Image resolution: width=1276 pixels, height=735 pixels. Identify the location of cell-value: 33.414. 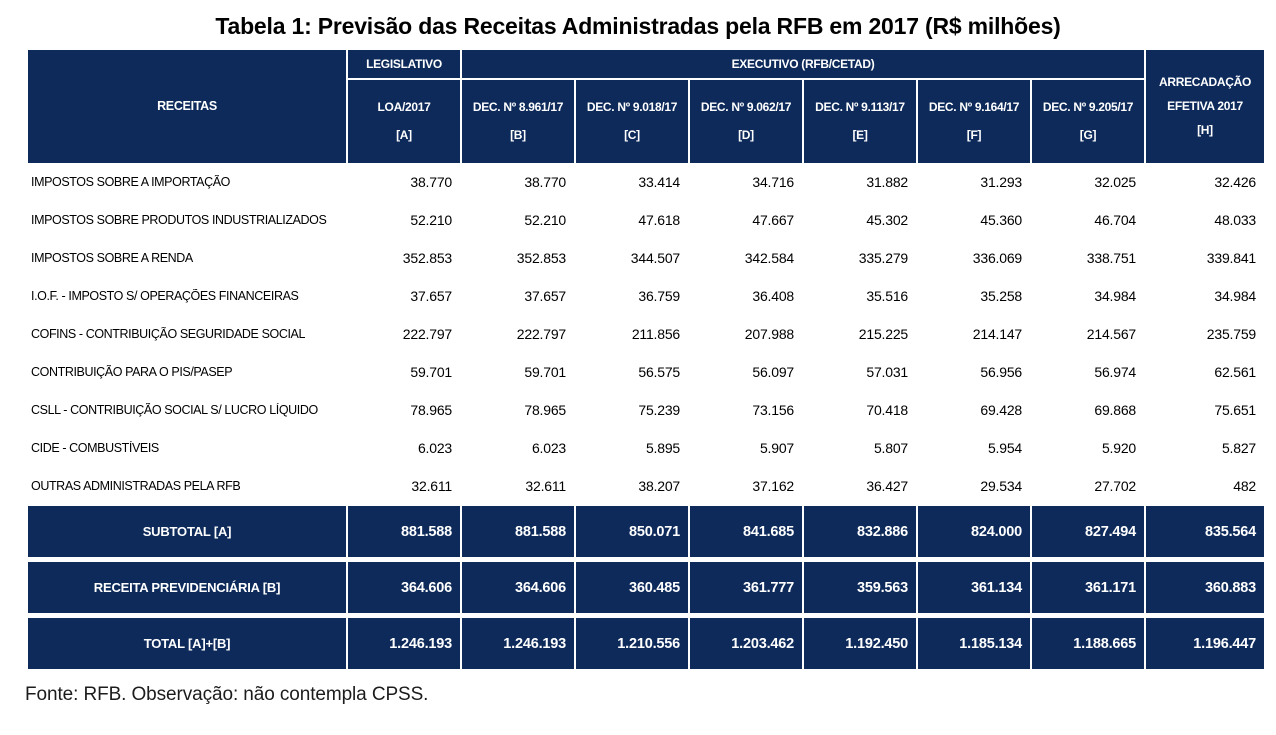
(659, 182).